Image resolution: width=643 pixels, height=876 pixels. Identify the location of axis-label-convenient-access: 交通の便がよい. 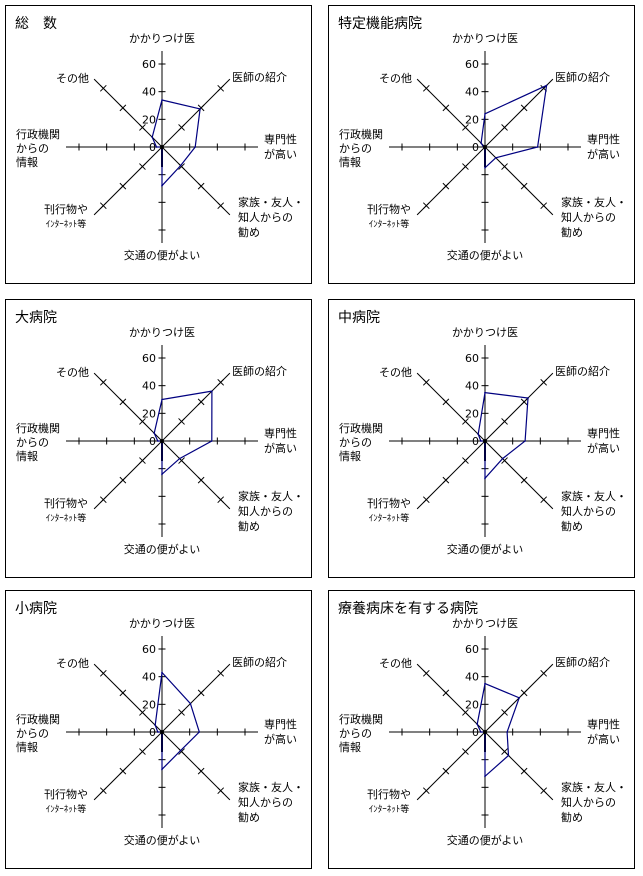
(162, 549).